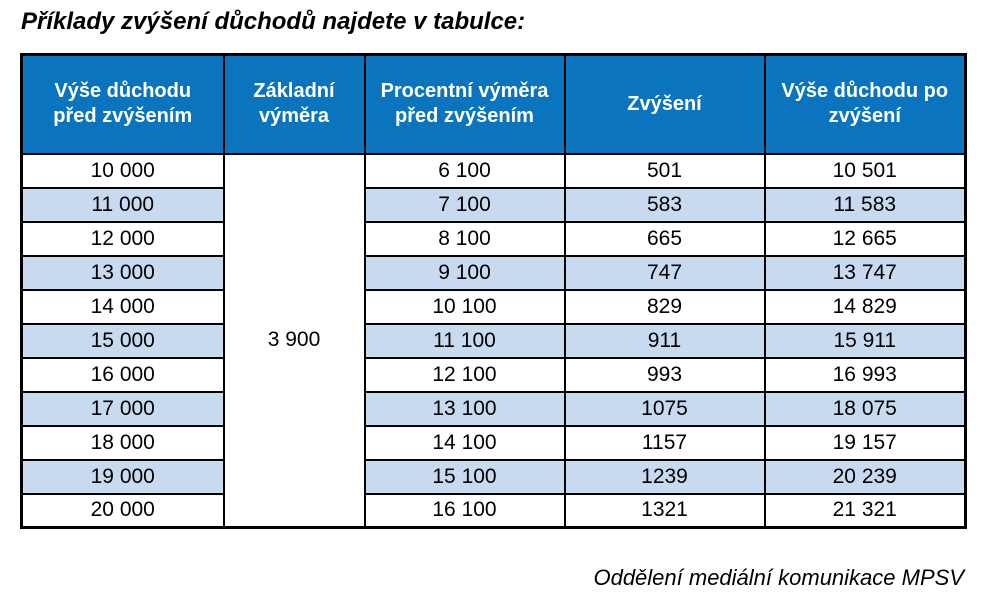  I want to click on cell-before: 17 000, so click(122, 408).